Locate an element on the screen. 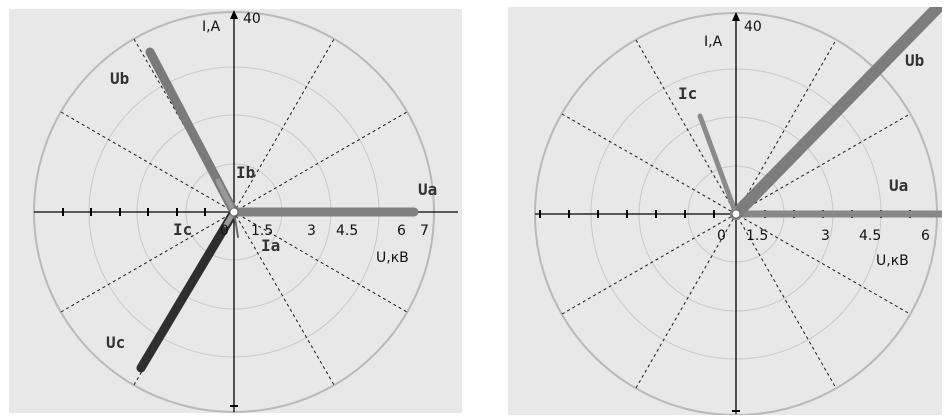 Image resolution: width=946 pixels, height=417 pixels. vector-label-ib: Ib is located at coordinates (245, 172).